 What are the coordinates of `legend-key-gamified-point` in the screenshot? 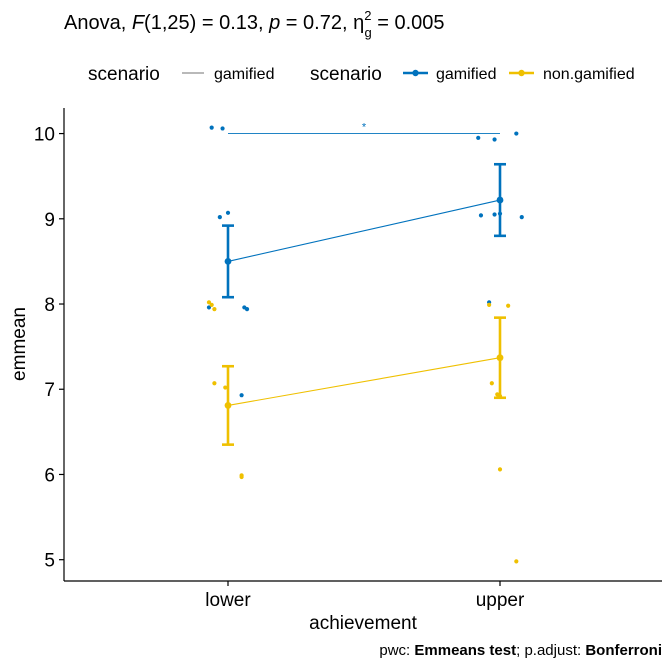 It's located at (415, 73).